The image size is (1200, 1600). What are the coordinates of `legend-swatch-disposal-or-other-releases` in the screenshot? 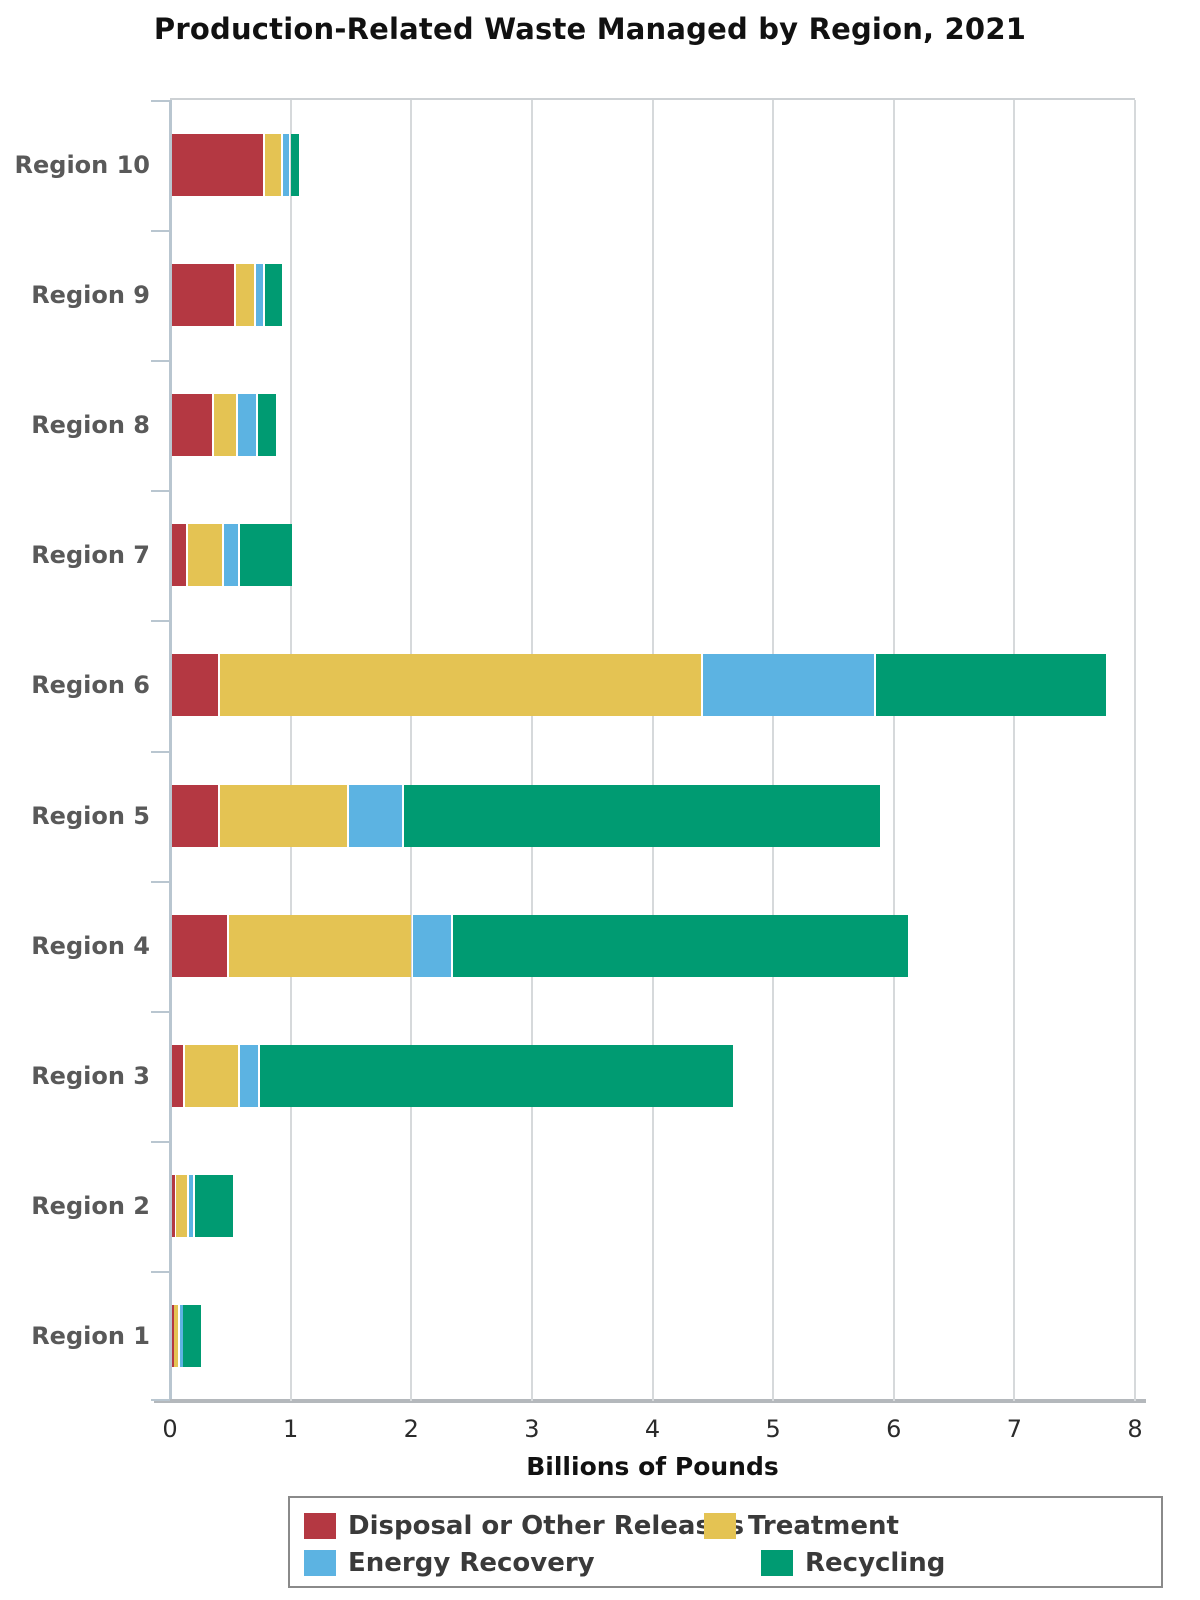 It's located at (320, 1525).